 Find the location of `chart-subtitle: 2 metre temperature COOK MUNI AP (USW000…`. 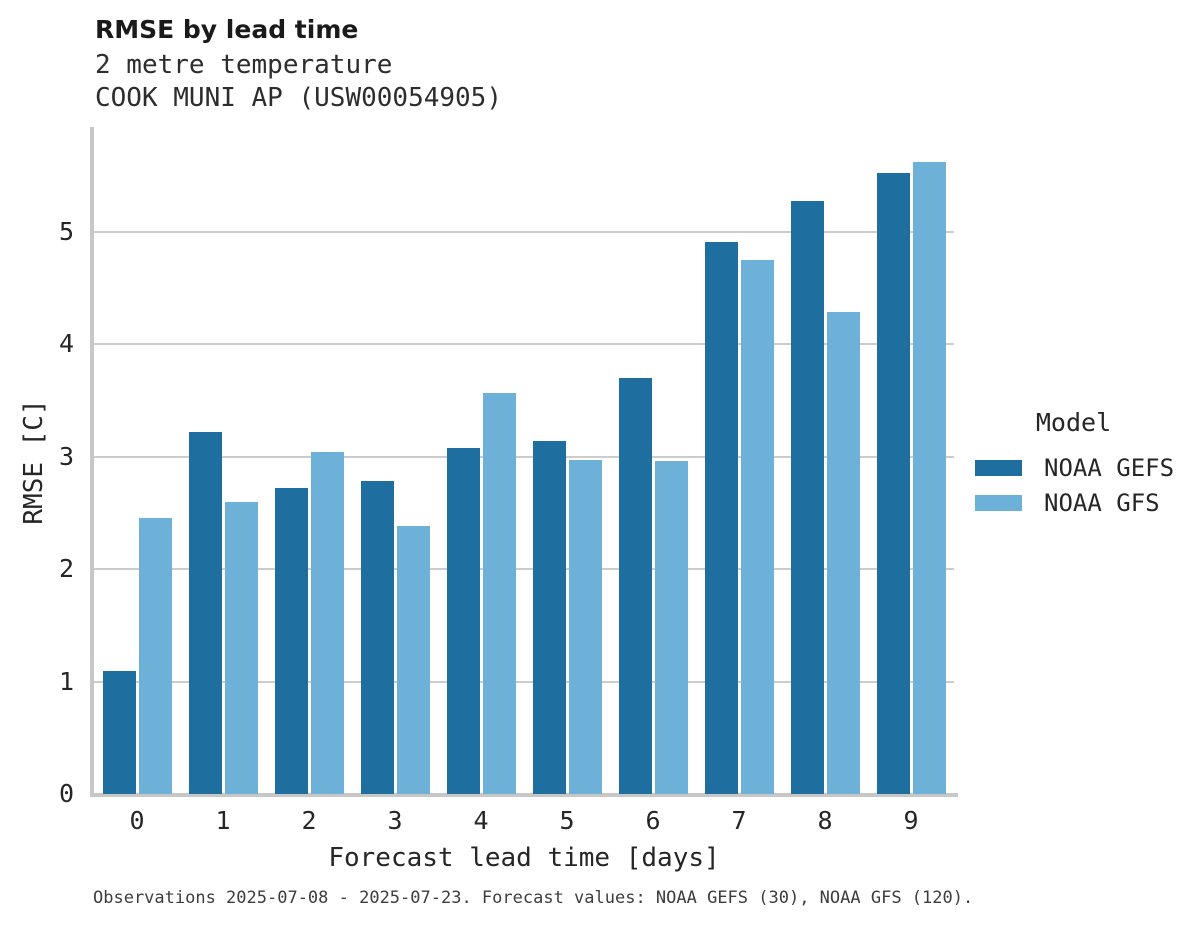

chart-subtitle: 2 metre temperature COOK MUNI AP (USW000… is located at coordinates (298, 81).